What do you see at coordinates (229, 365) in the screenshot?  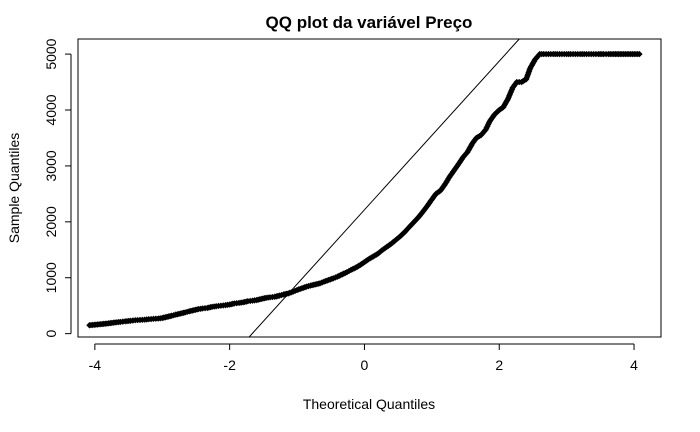 I see `x-tick-label: -2` at bounding box center [229, 365].